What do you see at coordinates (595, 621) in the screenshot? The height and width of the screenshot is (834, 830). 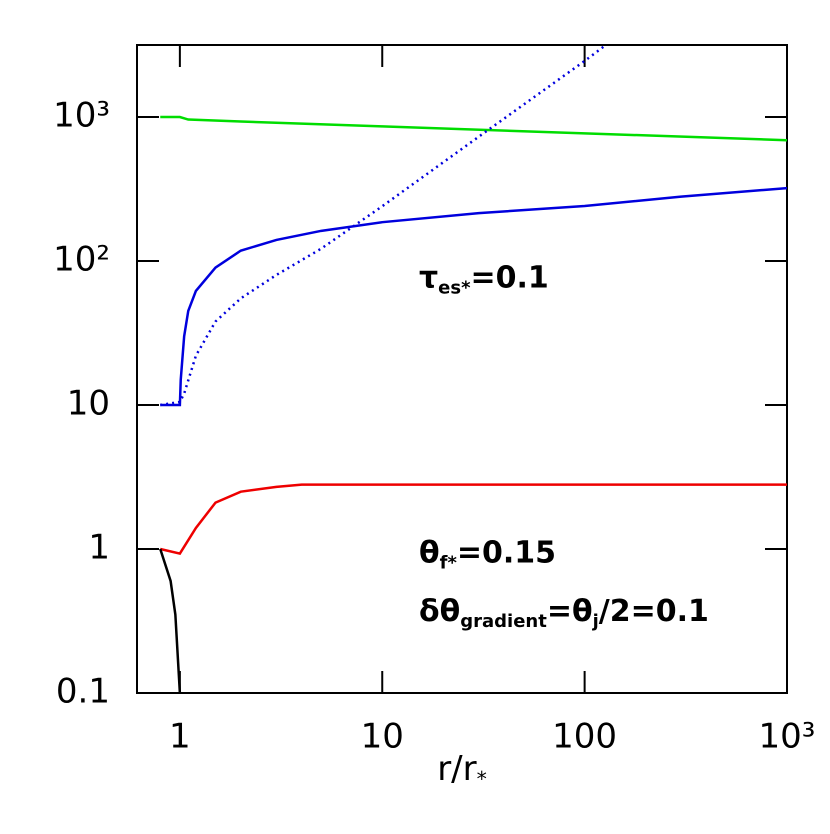 I see `annotation-part: j` at bounding box center [595, 621].